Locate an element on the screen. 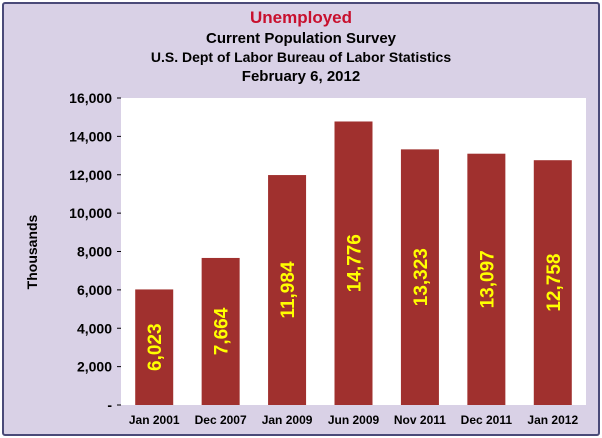 This screenshot has height=438, width=602. y-axis-label: Thousands is located at coordinates (32, 251).